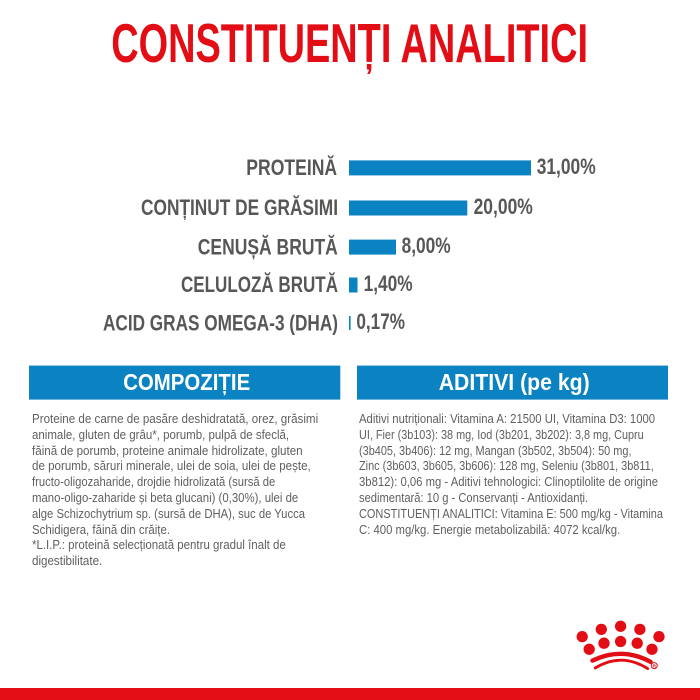 Image resolution: width=700 pixels, height=700 pixels. I want to click on svg-text: 20,00%, so click(503, 206).